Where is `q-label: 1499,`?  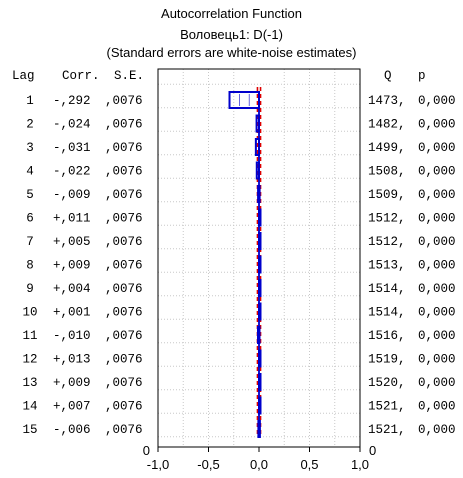 q-label: 1499, is located at coordinates (387, 148).